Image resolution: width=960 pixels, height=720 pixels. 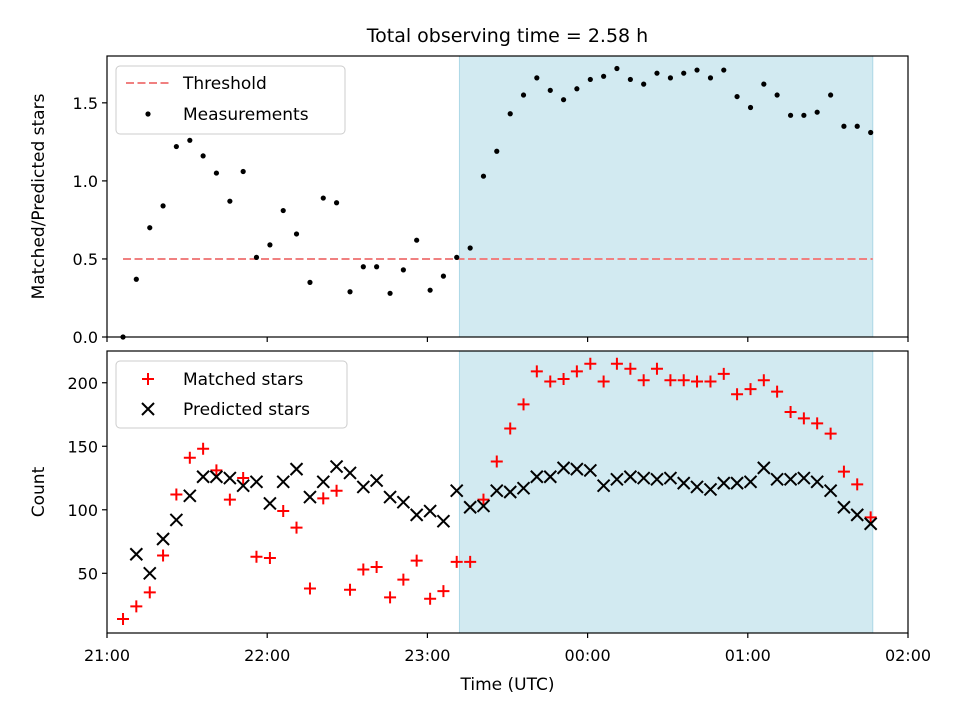 What do you see at coordinates (230, 100) in the screenshot?
I see `top-legend-box` at bounding box center [230, 100].